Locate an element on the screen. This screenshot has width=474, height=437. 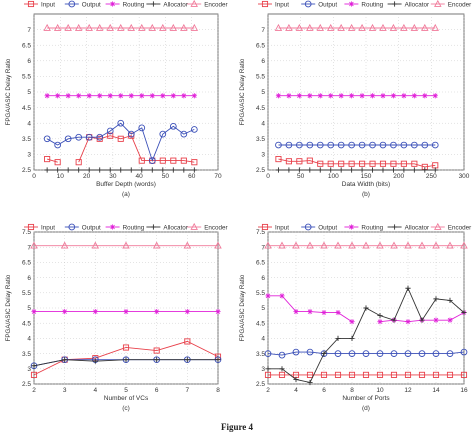
series-allocator is located at coordinates (120, 170).